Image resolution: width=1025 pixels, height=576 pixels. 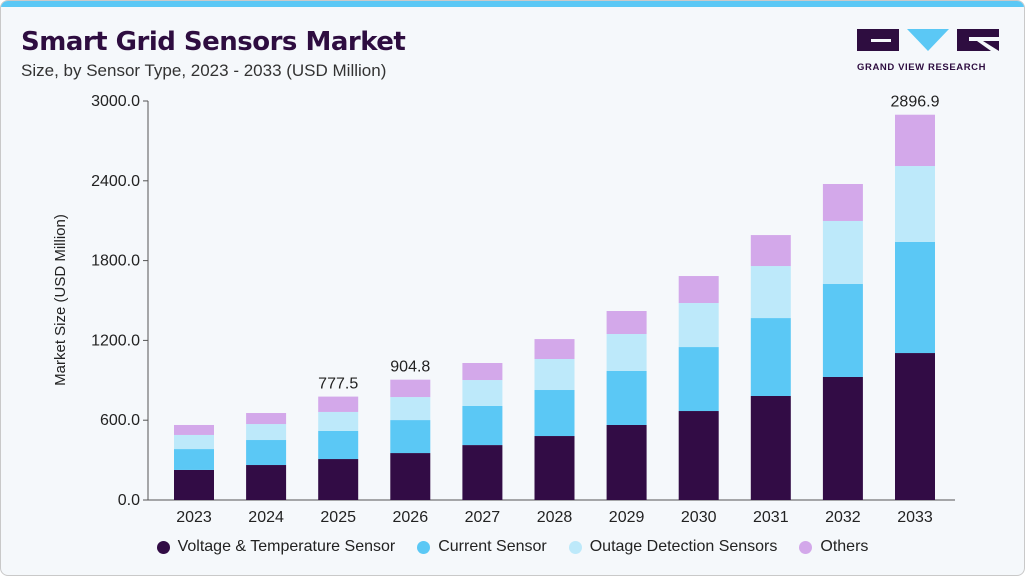 I want to click on x-tick-label: 2029, so click(x=627, y=517).